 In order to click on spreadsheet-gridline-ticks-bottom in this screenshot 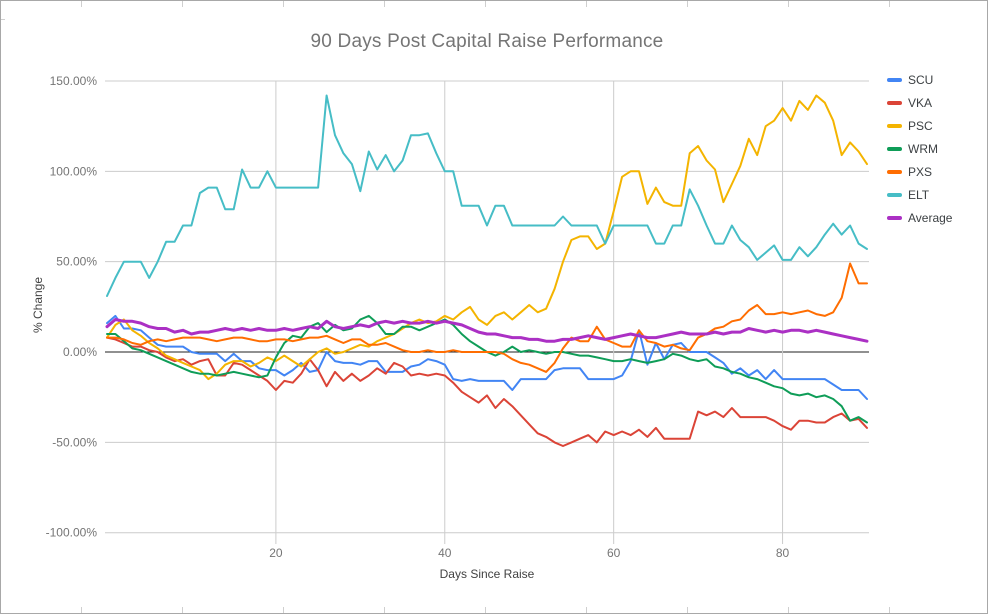, I will do `click(494, 610)`.